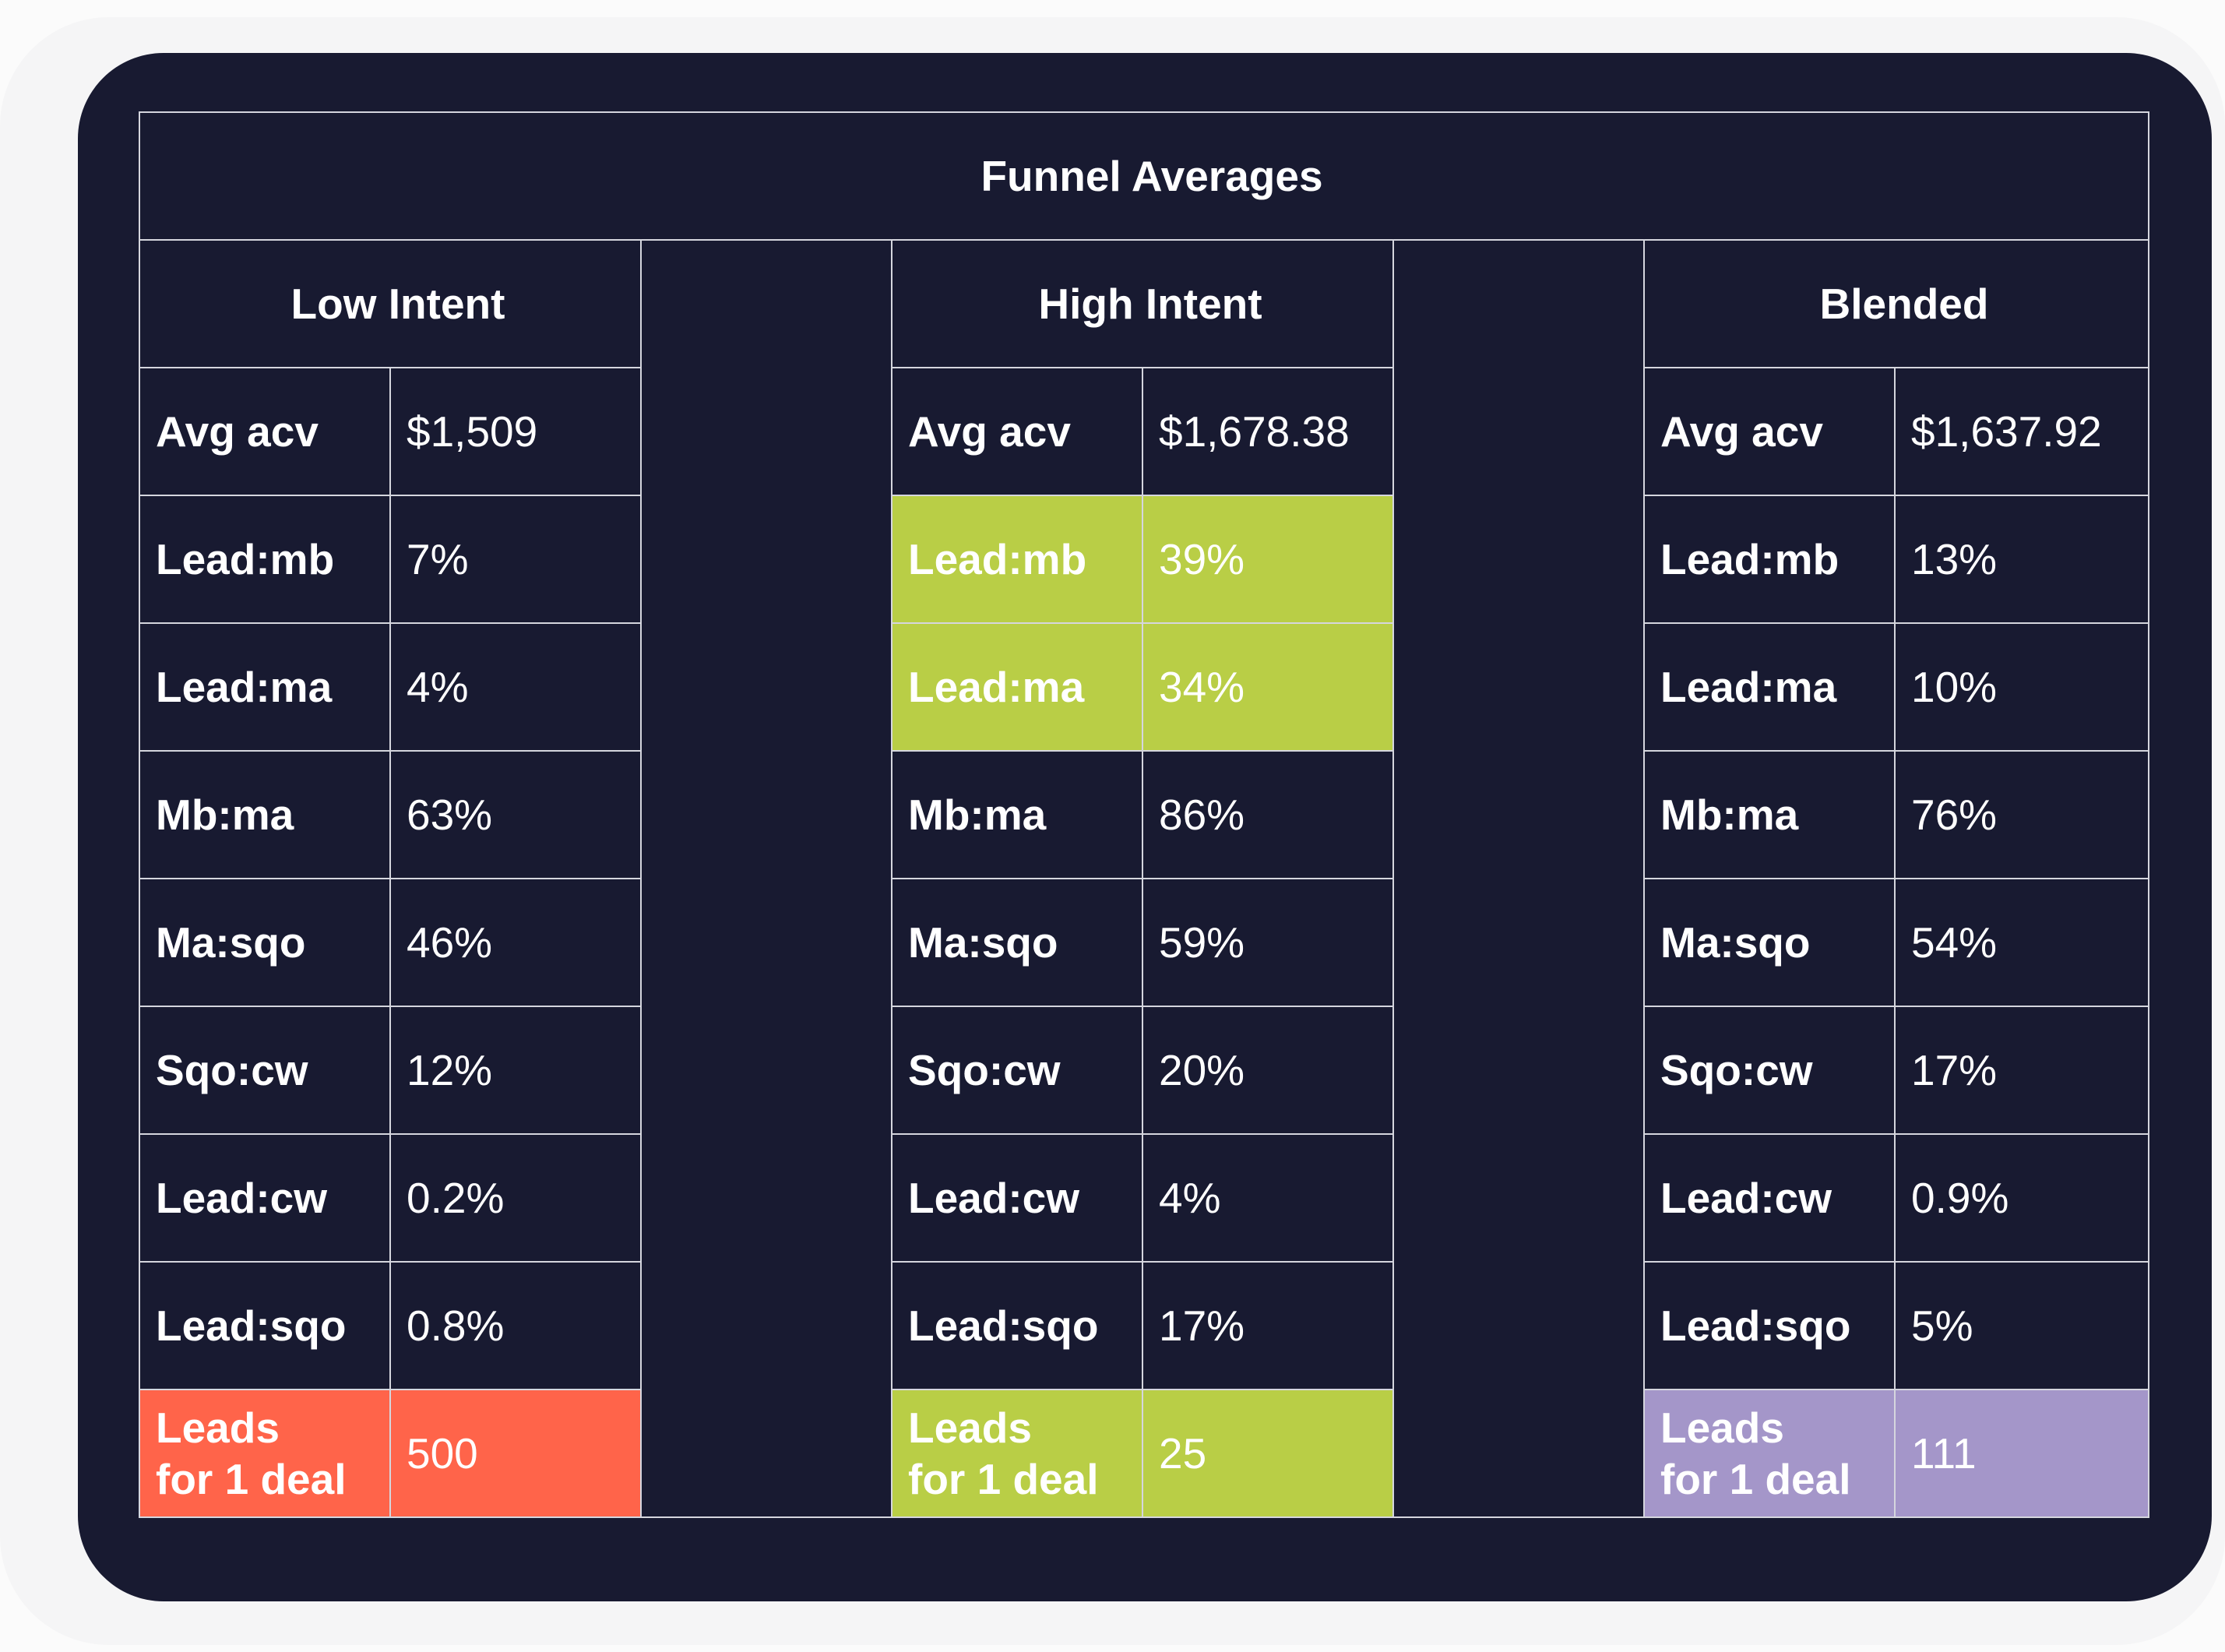 The image size is (2225, 1652). I want to click on table-row: Mb:ma 63% Mb:ma 86% Mb:ma 76%, so click(1144, 814).